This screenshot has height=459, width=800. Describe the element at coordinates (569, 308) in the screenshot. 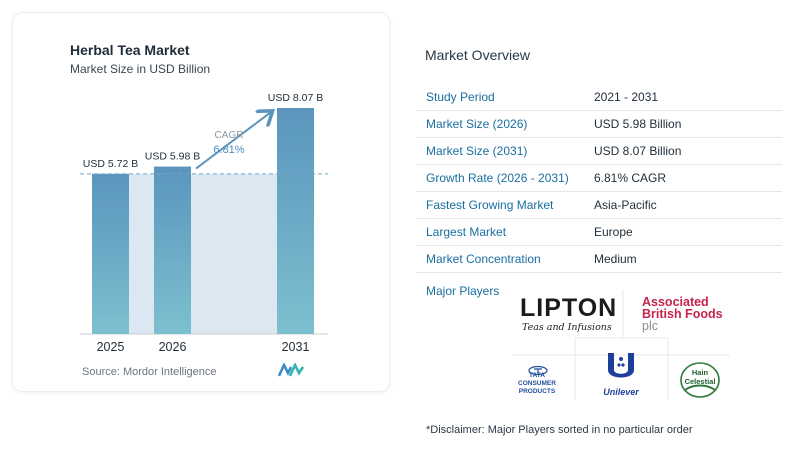

I see `lipton-logo: LIPTON` at that location.